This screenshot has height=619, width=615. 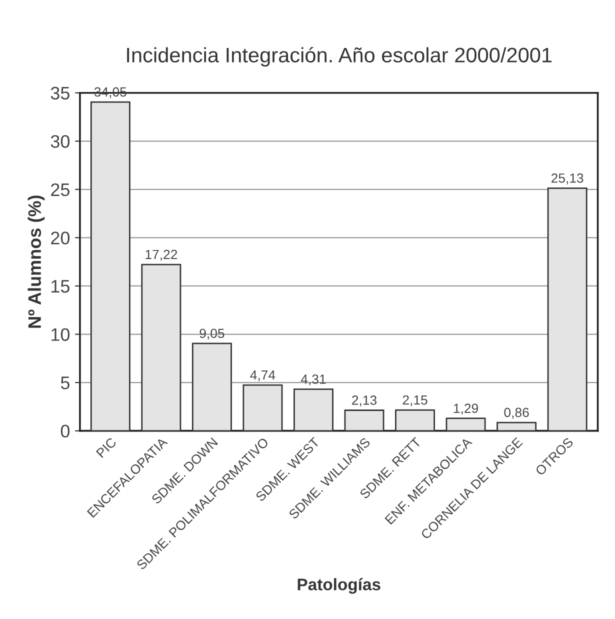 What do you see at coordinates (313, 380) in the screenshot?
I see `data-label: 4,31` at bounding box center [313, 380].